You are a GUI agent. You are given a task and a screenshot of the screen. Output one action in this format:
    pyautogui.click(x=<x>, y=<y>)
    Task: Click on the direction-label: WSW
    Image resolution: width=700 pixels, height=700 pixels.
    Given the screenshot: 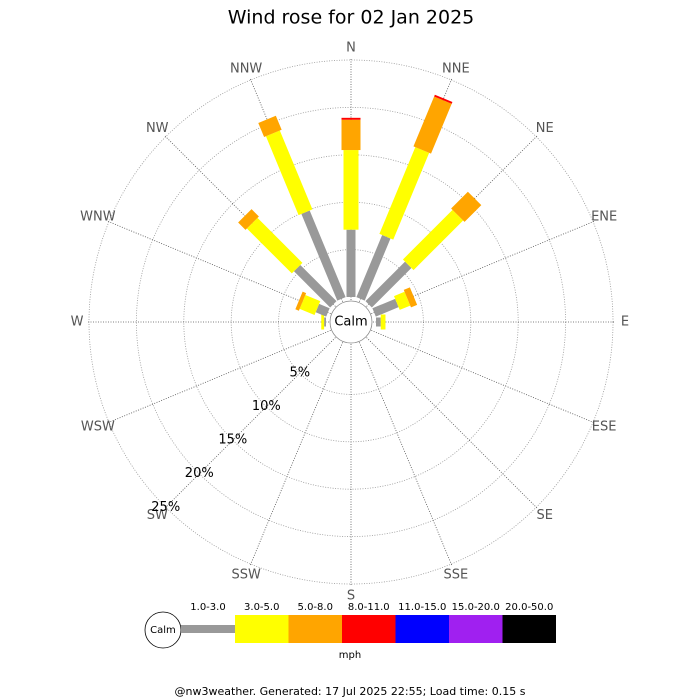 What is the action you would take?
    pyautogui.click(x=98, y=426)
    